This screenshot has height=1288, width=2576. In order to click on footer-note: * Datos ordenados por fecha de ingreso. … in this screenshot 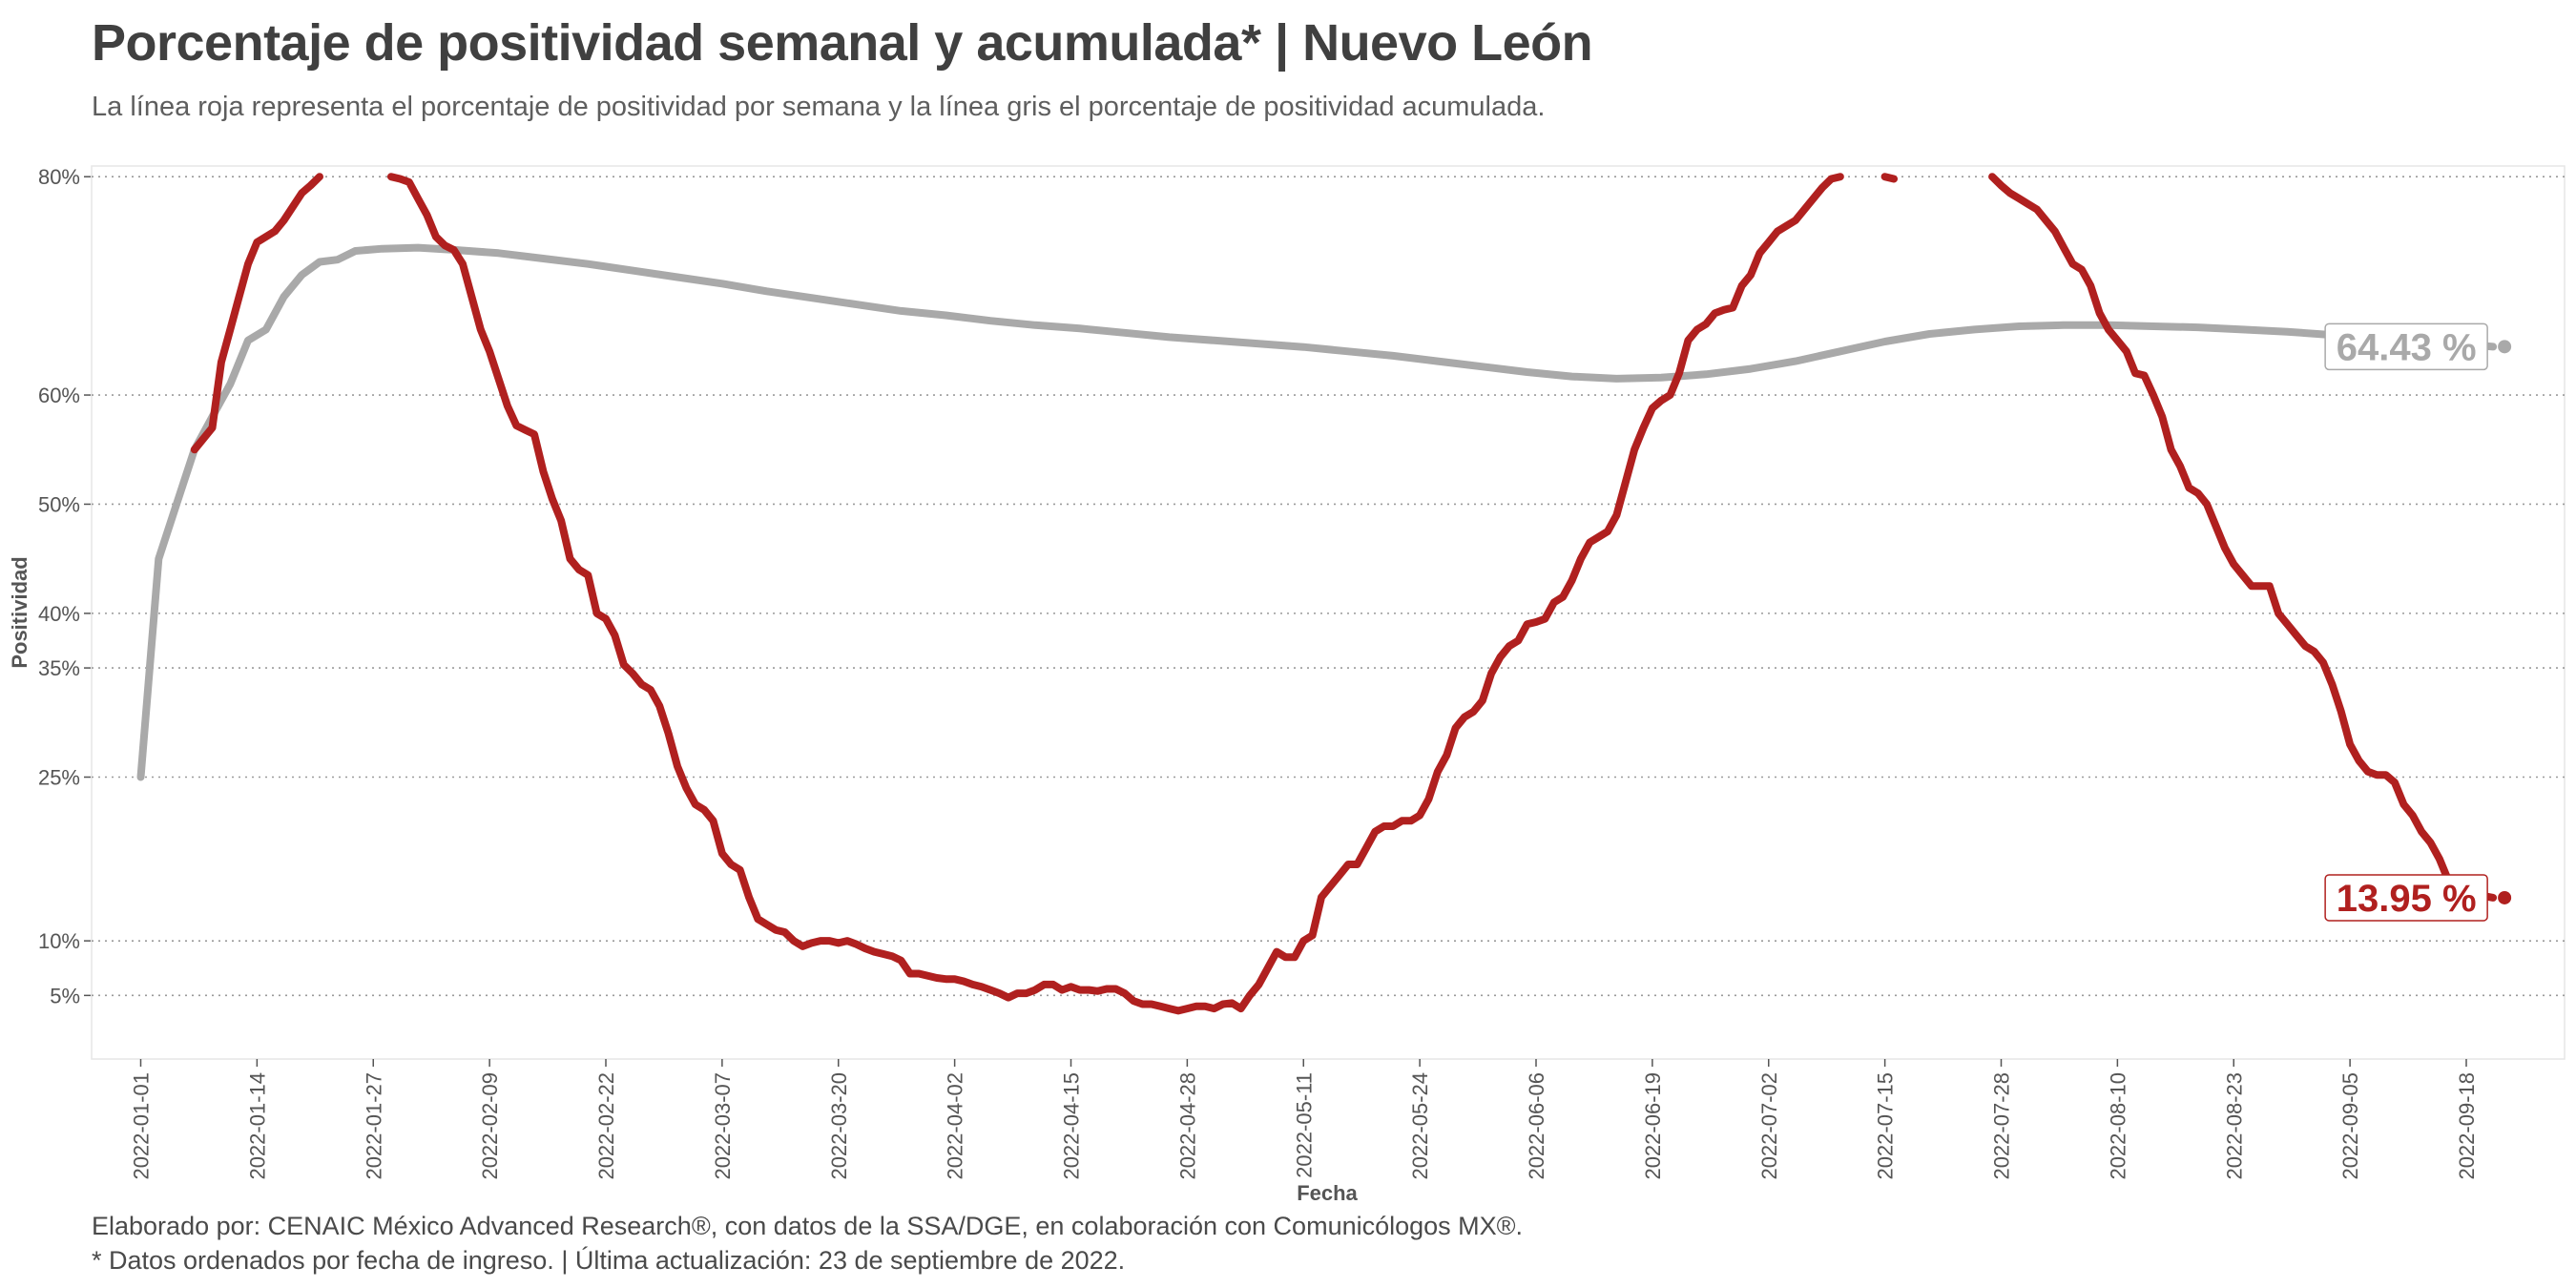, I will do `click(609, 1260)`.